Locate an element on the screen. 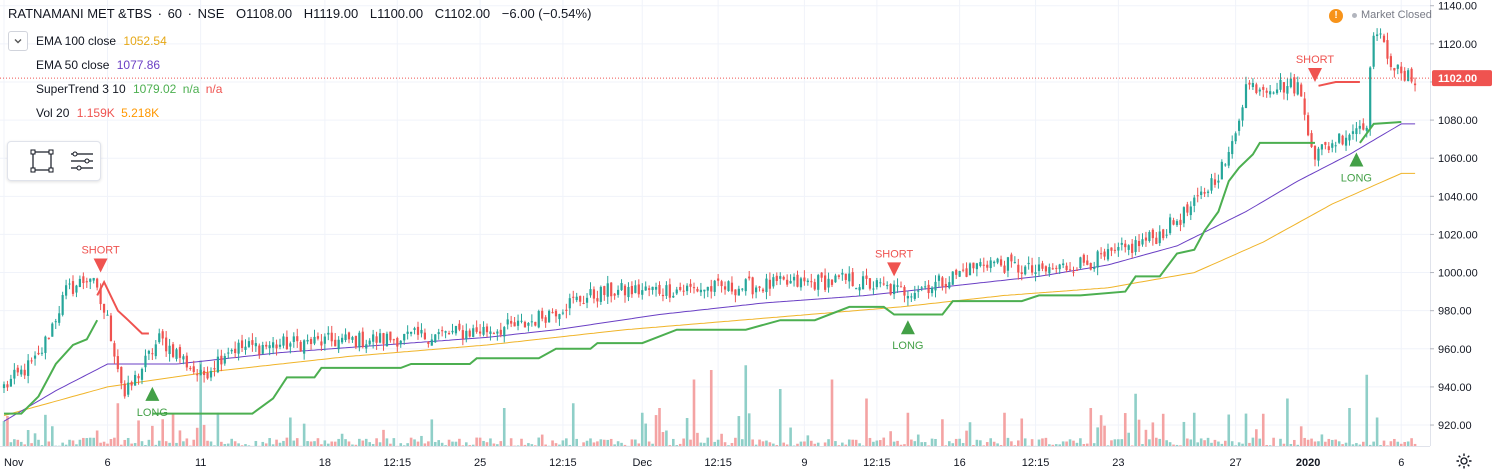 Image resolution: width=1494 pixels, height=475 pixels. drawing-toolbar is located at coordinates (54, 161).